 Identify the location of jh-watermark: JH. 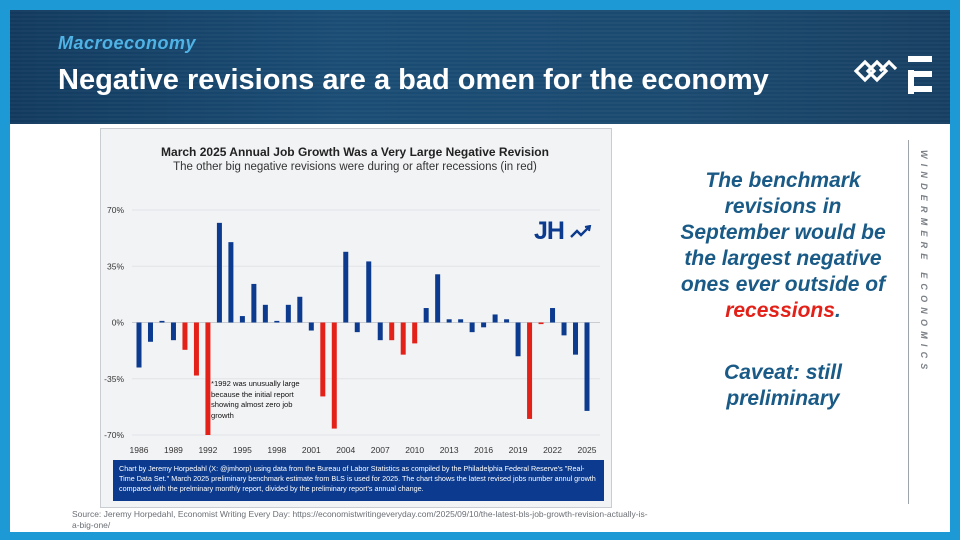
(563, 231).